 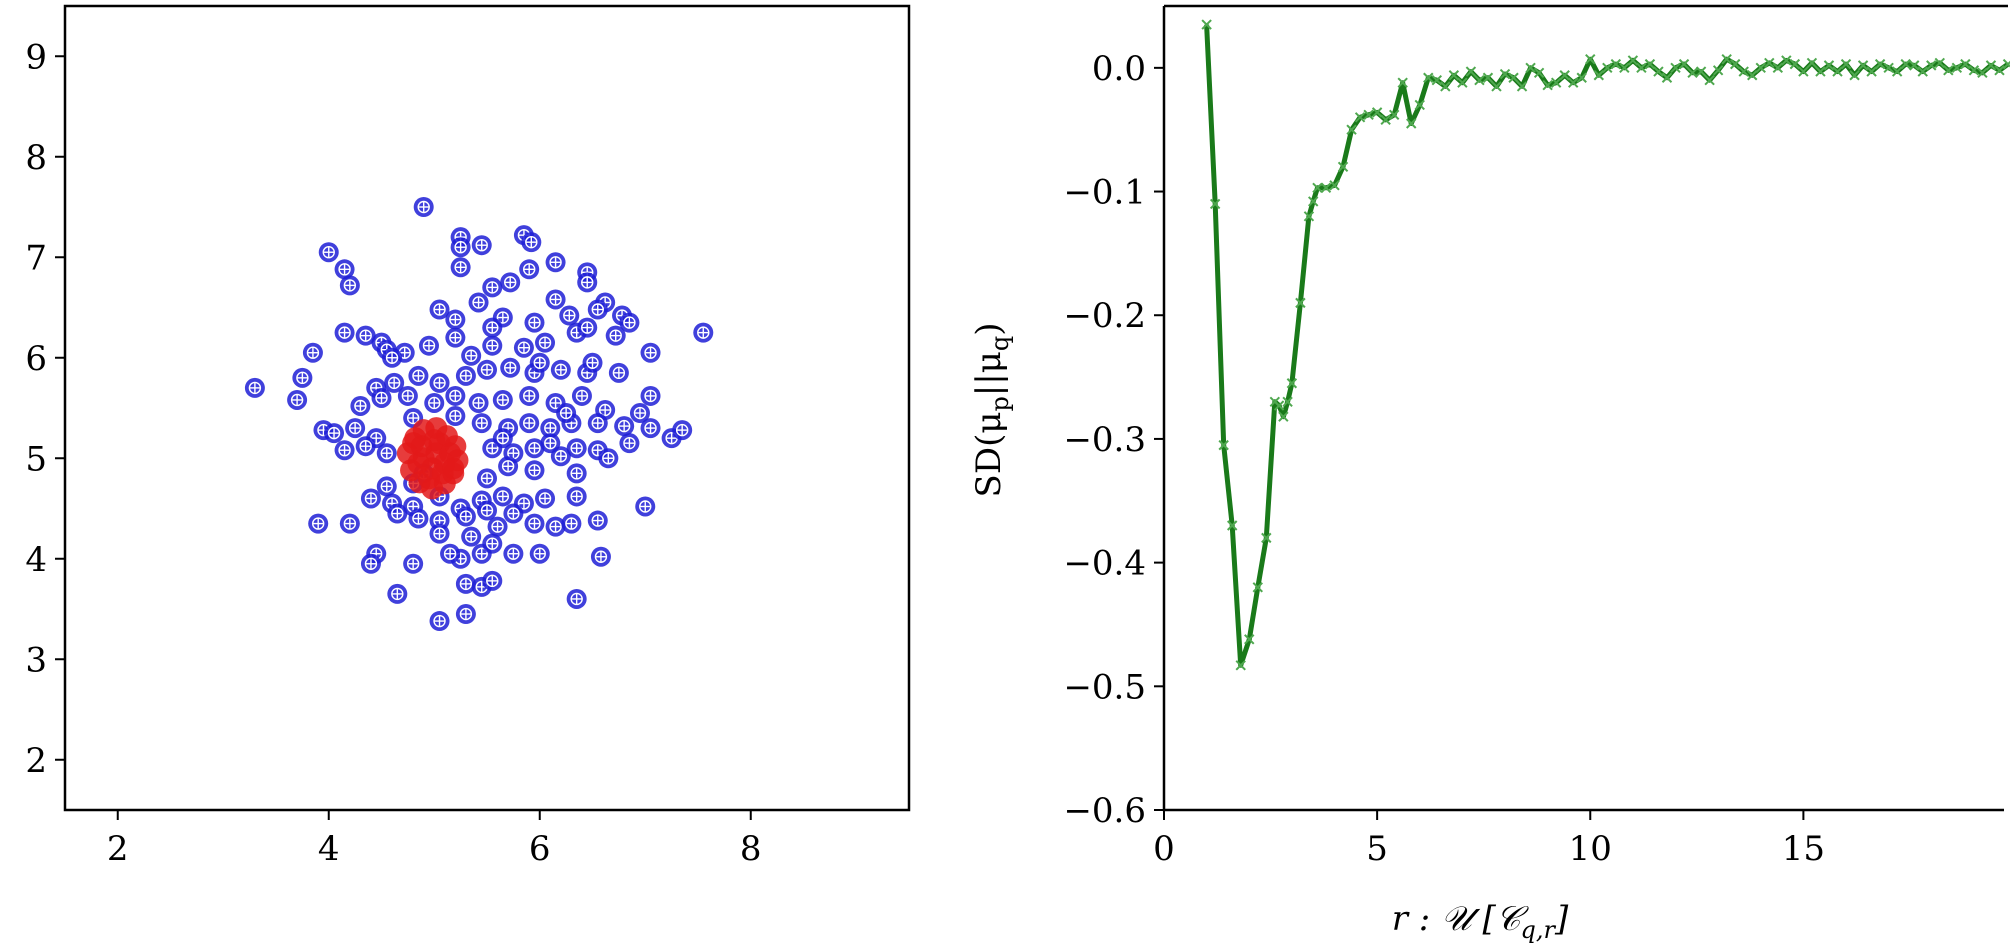 I want to click on scatter-y-tick-label: 3, so click(x=36, y=660).